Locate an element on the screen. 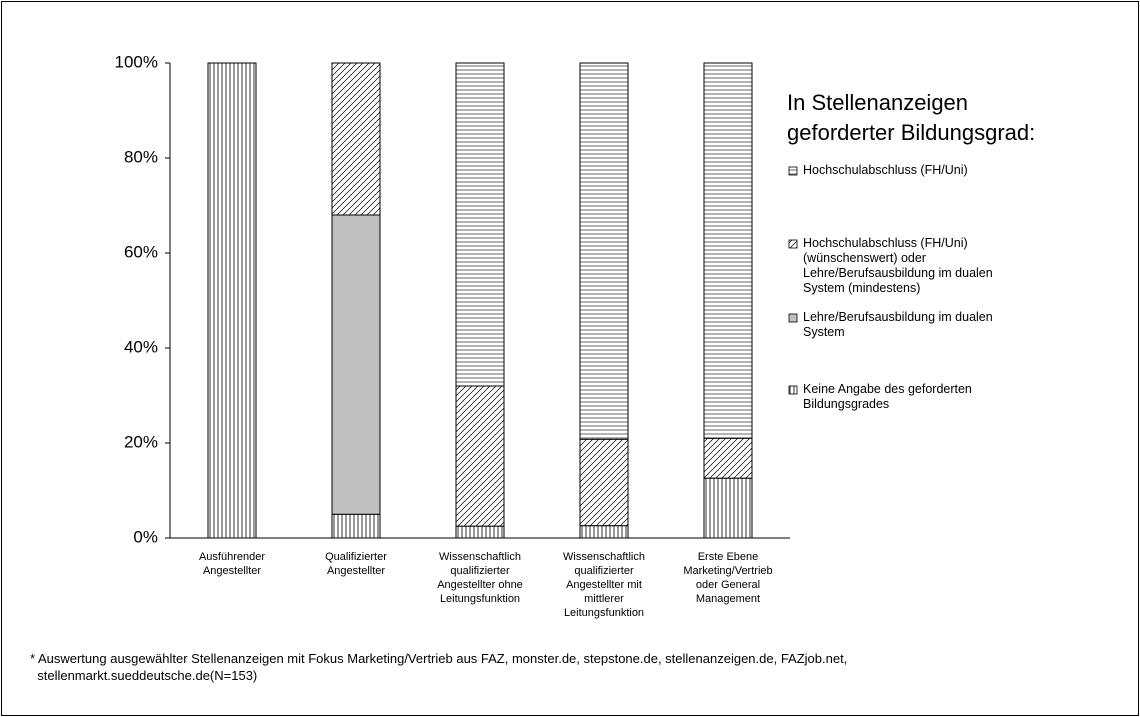  legend-label: Hochschulabschluss (FH/Uni) is located at coordinates (885, 170).